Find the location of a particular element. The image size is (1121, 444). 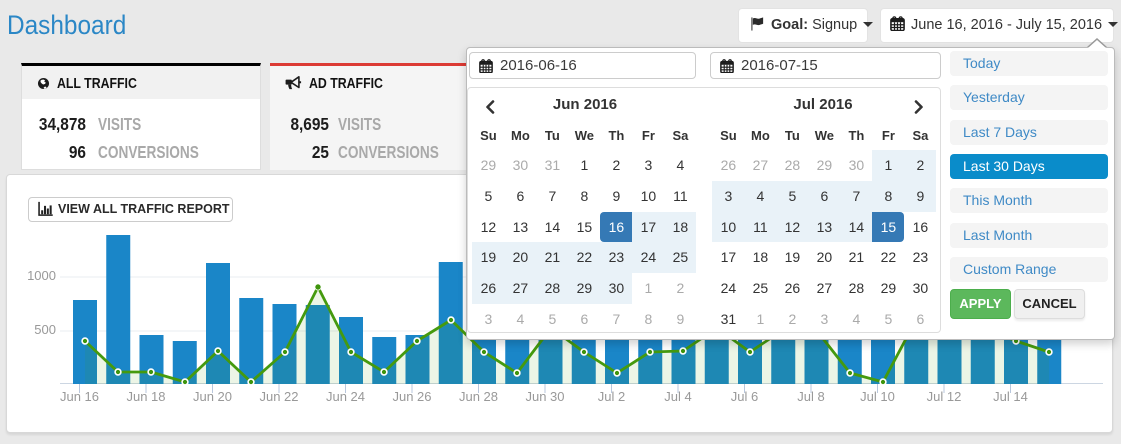

svg-text: Jul 6 is located at coordinates (744, 396).